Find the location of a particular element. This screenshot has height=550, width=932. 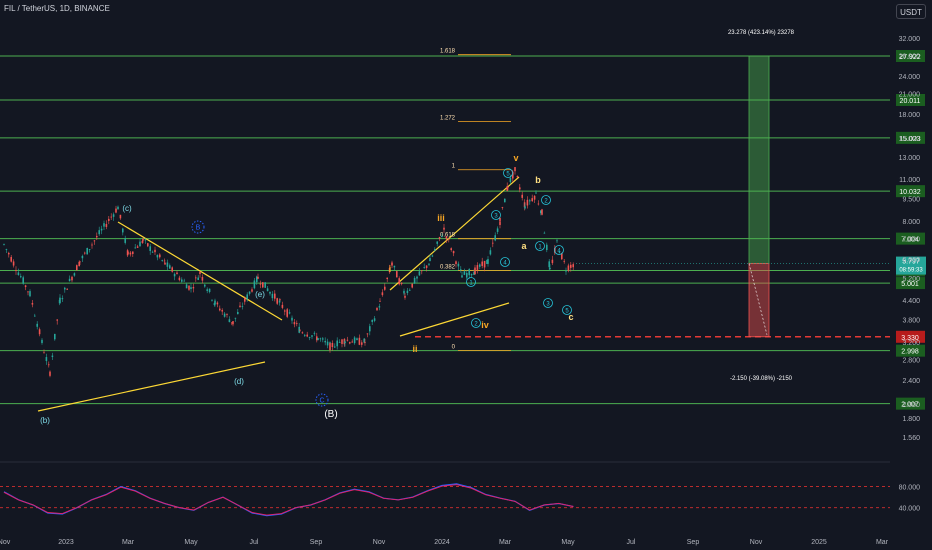

fib-label: 0 is located at coordinates (454, 348).